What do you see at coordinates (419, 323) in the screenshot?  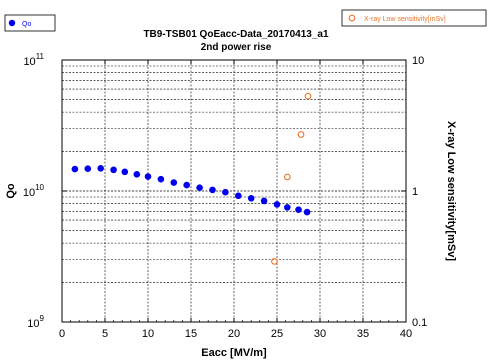 I see `y2-tick-label: 0.1` at bounding box center [419, 323].